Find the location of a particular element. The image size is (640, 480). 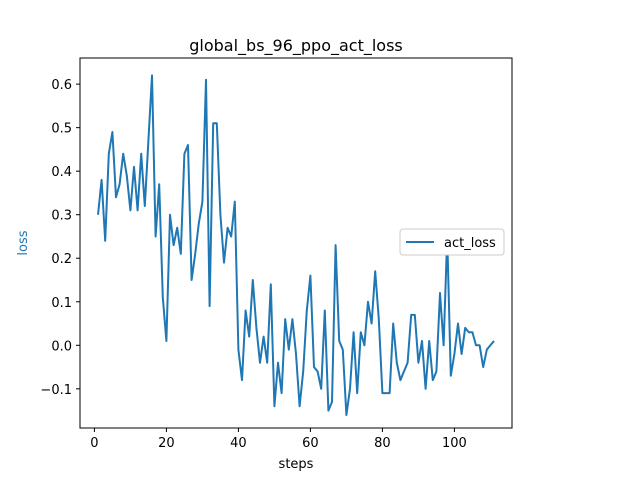

y-axis-label: loss is located at coordinates (23, 242).